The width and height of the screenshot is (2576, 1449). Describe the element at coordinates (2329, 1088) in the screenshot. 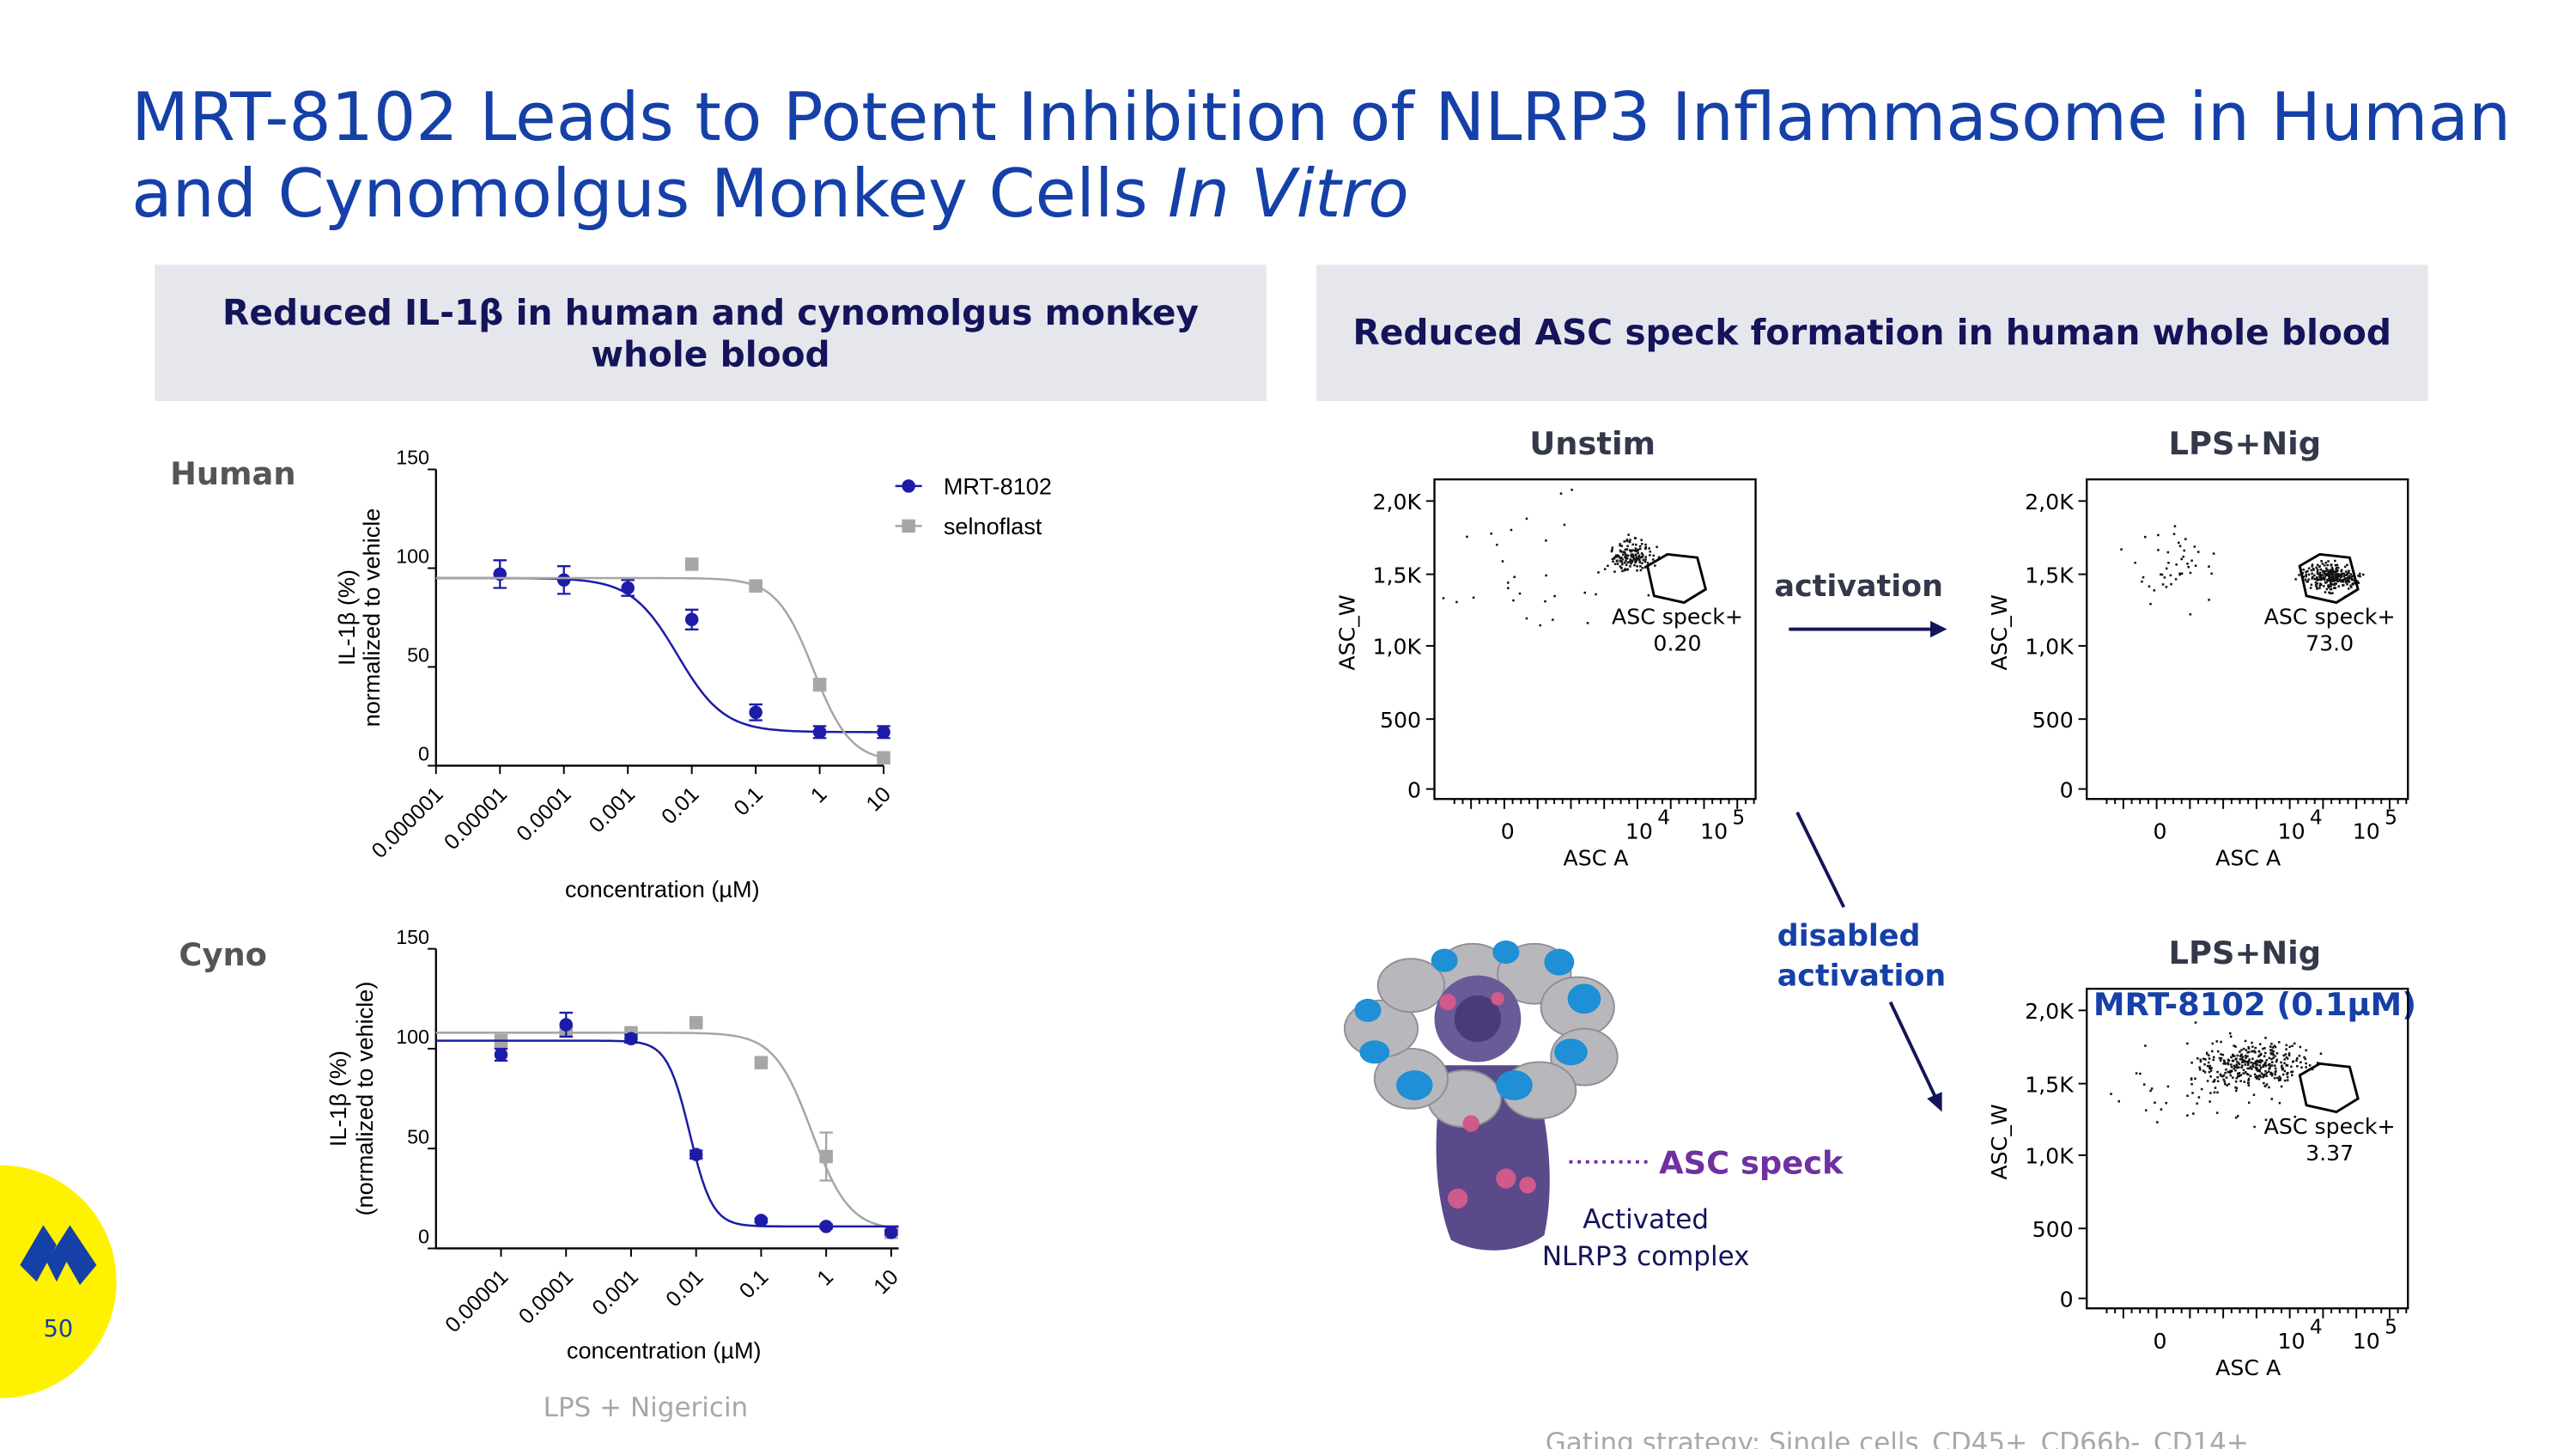

I see `gate` at that location.